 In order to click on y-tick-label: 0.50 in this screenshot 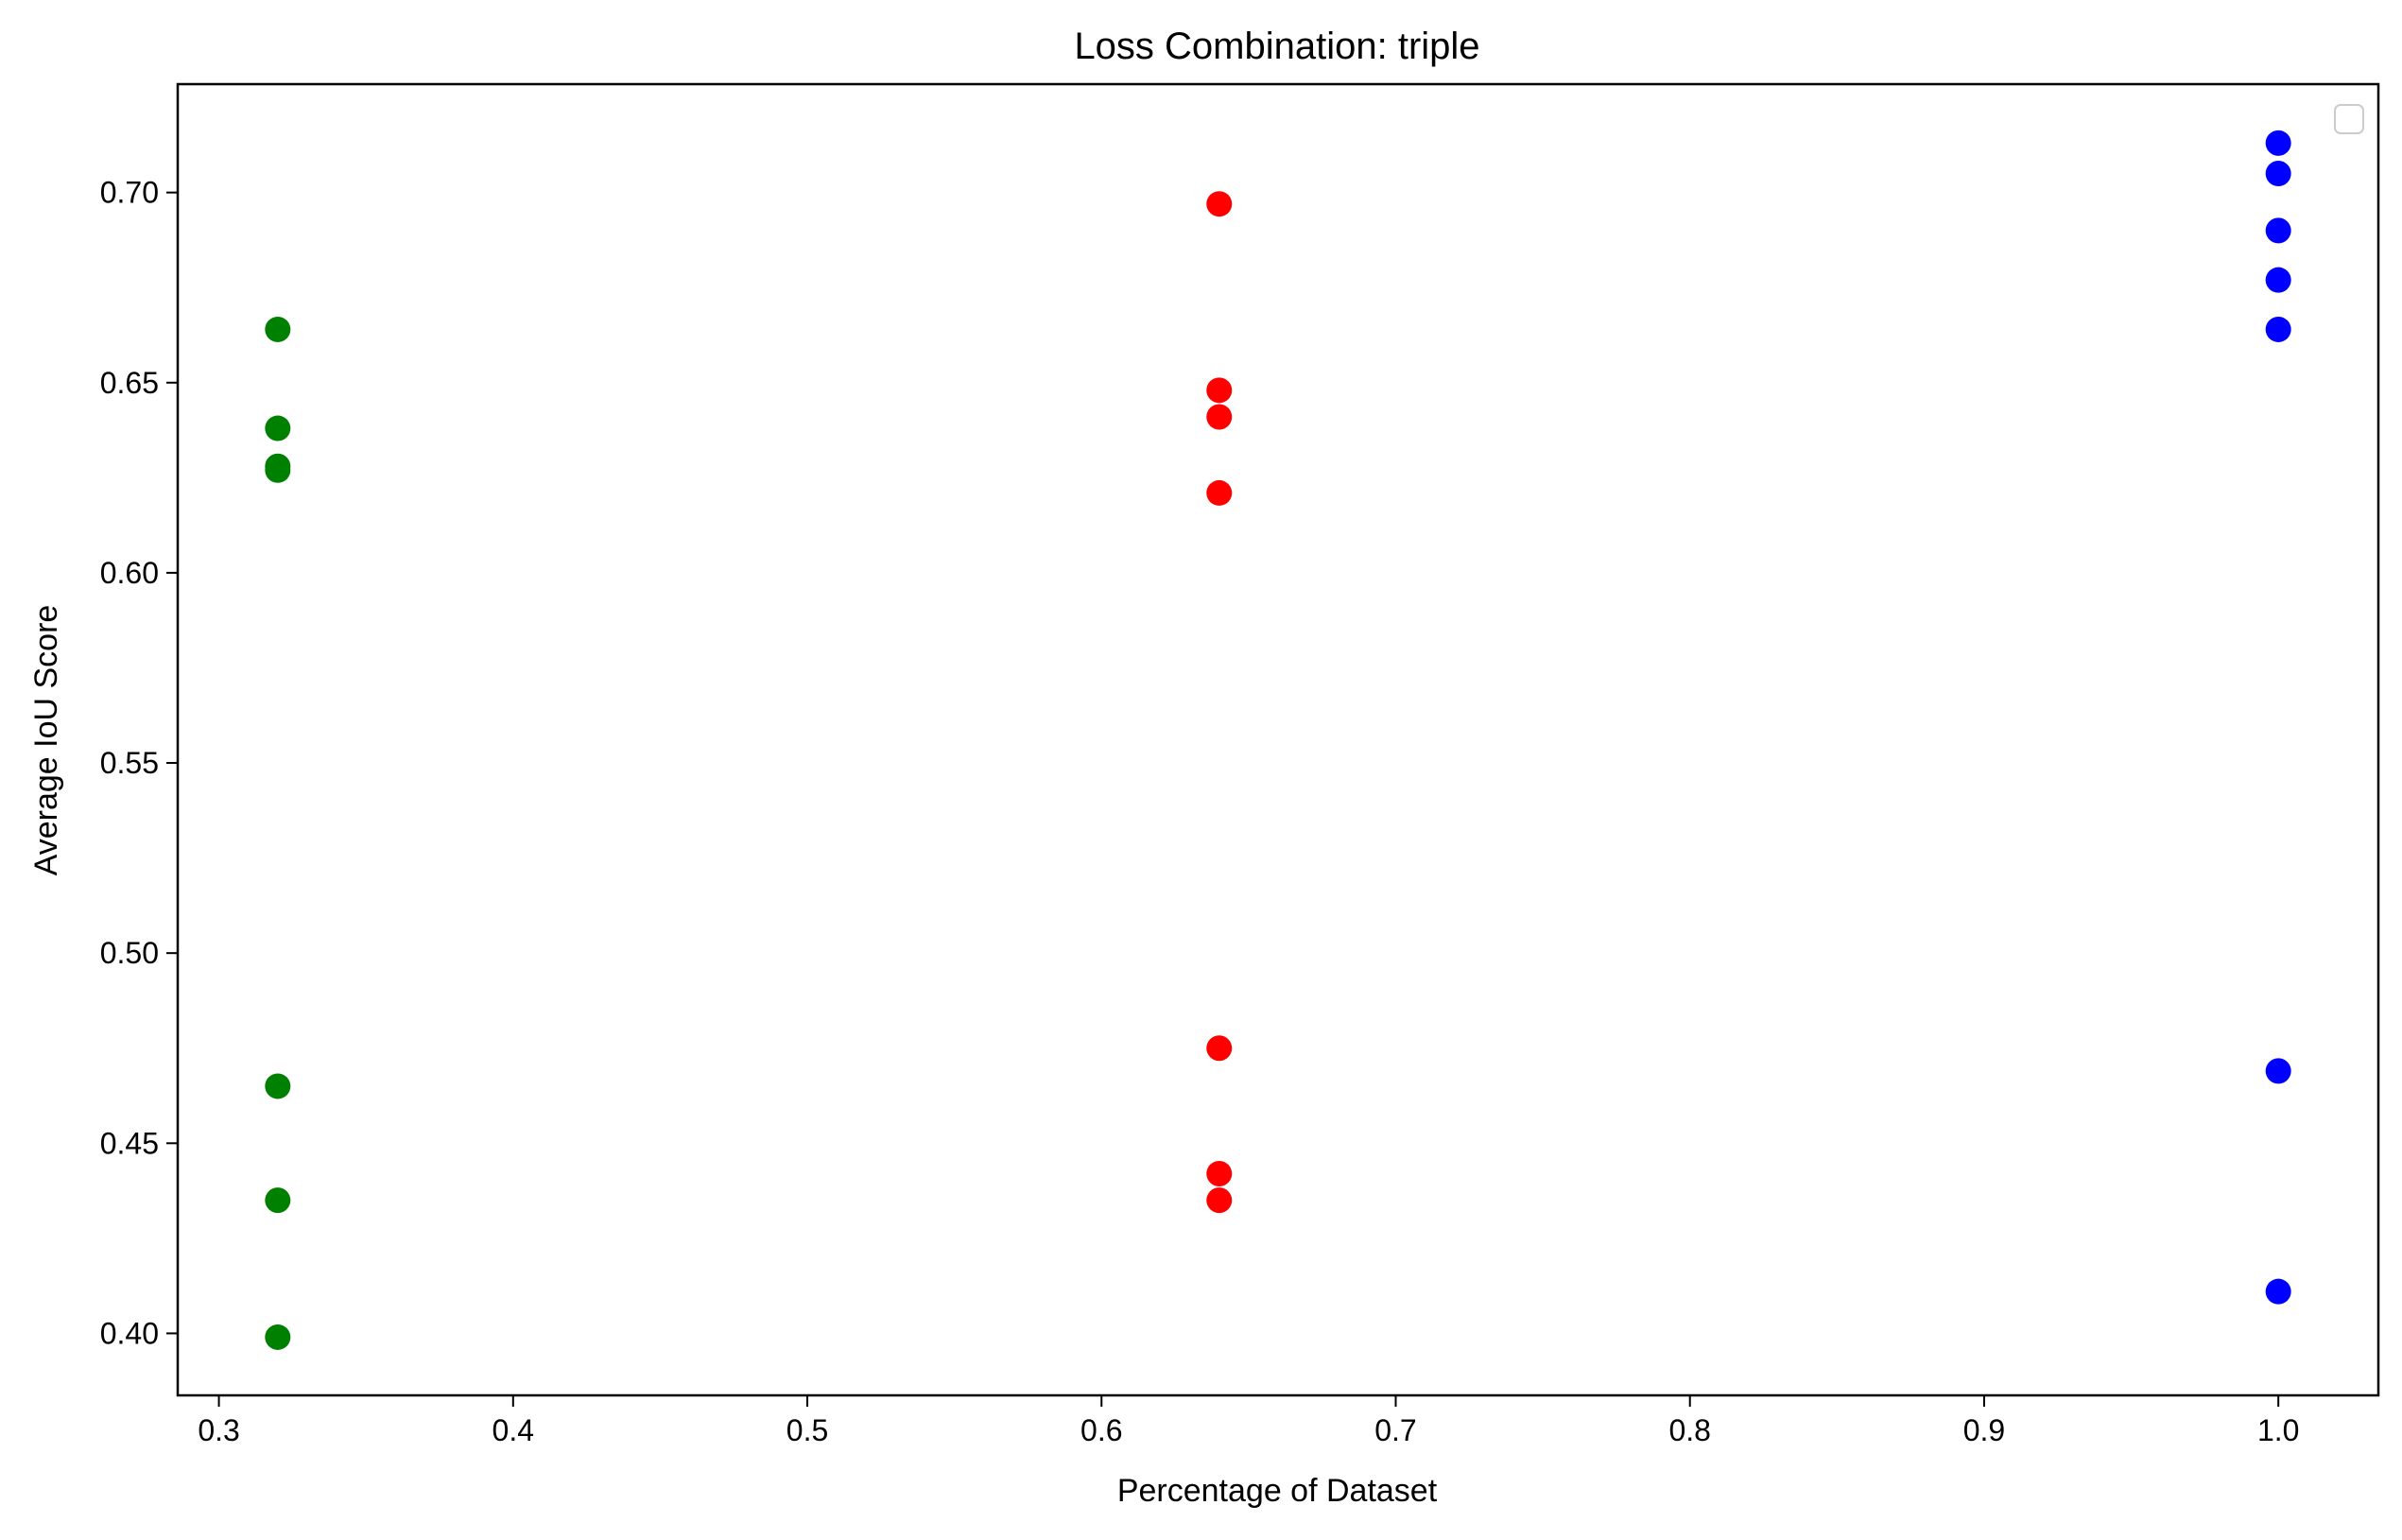, I will do `click(129, 953)`.